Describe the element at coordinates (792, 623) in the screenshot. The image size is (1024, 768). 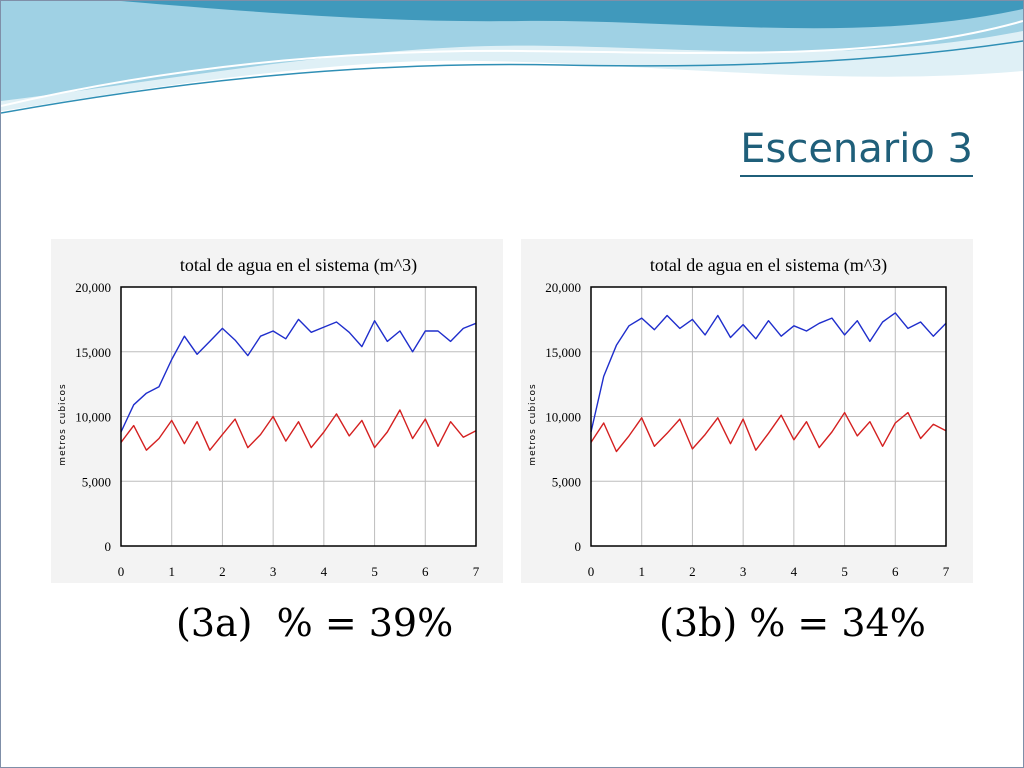
I see `caption-3b: (3b) % = 34%` at that location.